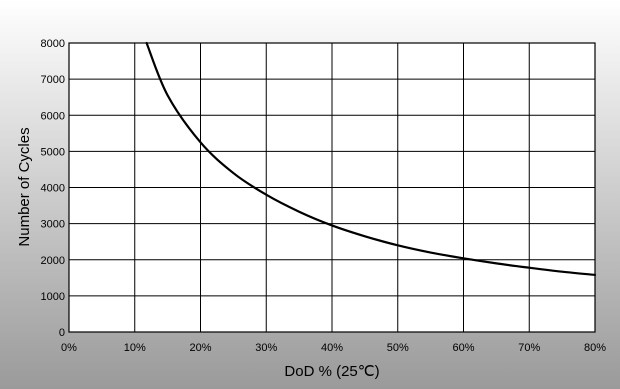  Describe the element at coordinates (62, 333) in the screenshot. I see `y-tick-label: 0` at that location.